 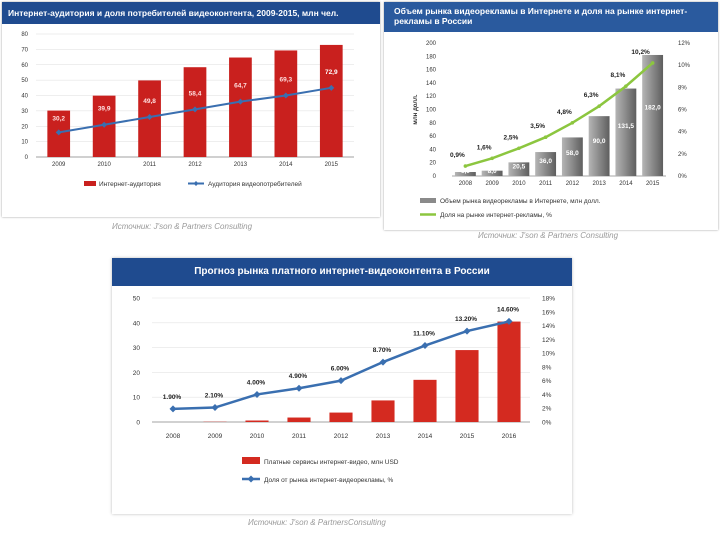 What do you see at coordinates (137, 373) in the screenshot?
I see `y-tick-label: 20` at bounding box center [137, 373].